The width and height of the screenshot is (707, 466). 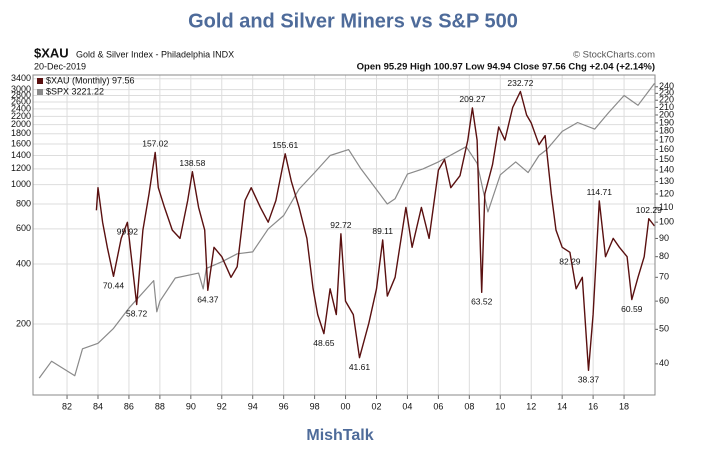 What do you see at coordinates (520, 83) in the screenshot?
I see `annotation: 232.72` at bounding box center [520, 83].